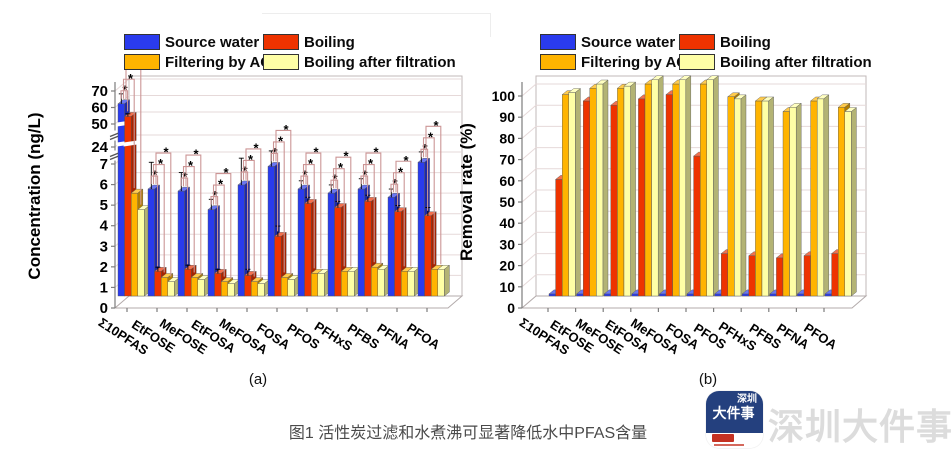 The image size is (952, 460). What do you see at coordinates (466, 192) in the screenshot?
I see `y-axis-title-b: Removal rate (%)` at bounding box center [466, 192].